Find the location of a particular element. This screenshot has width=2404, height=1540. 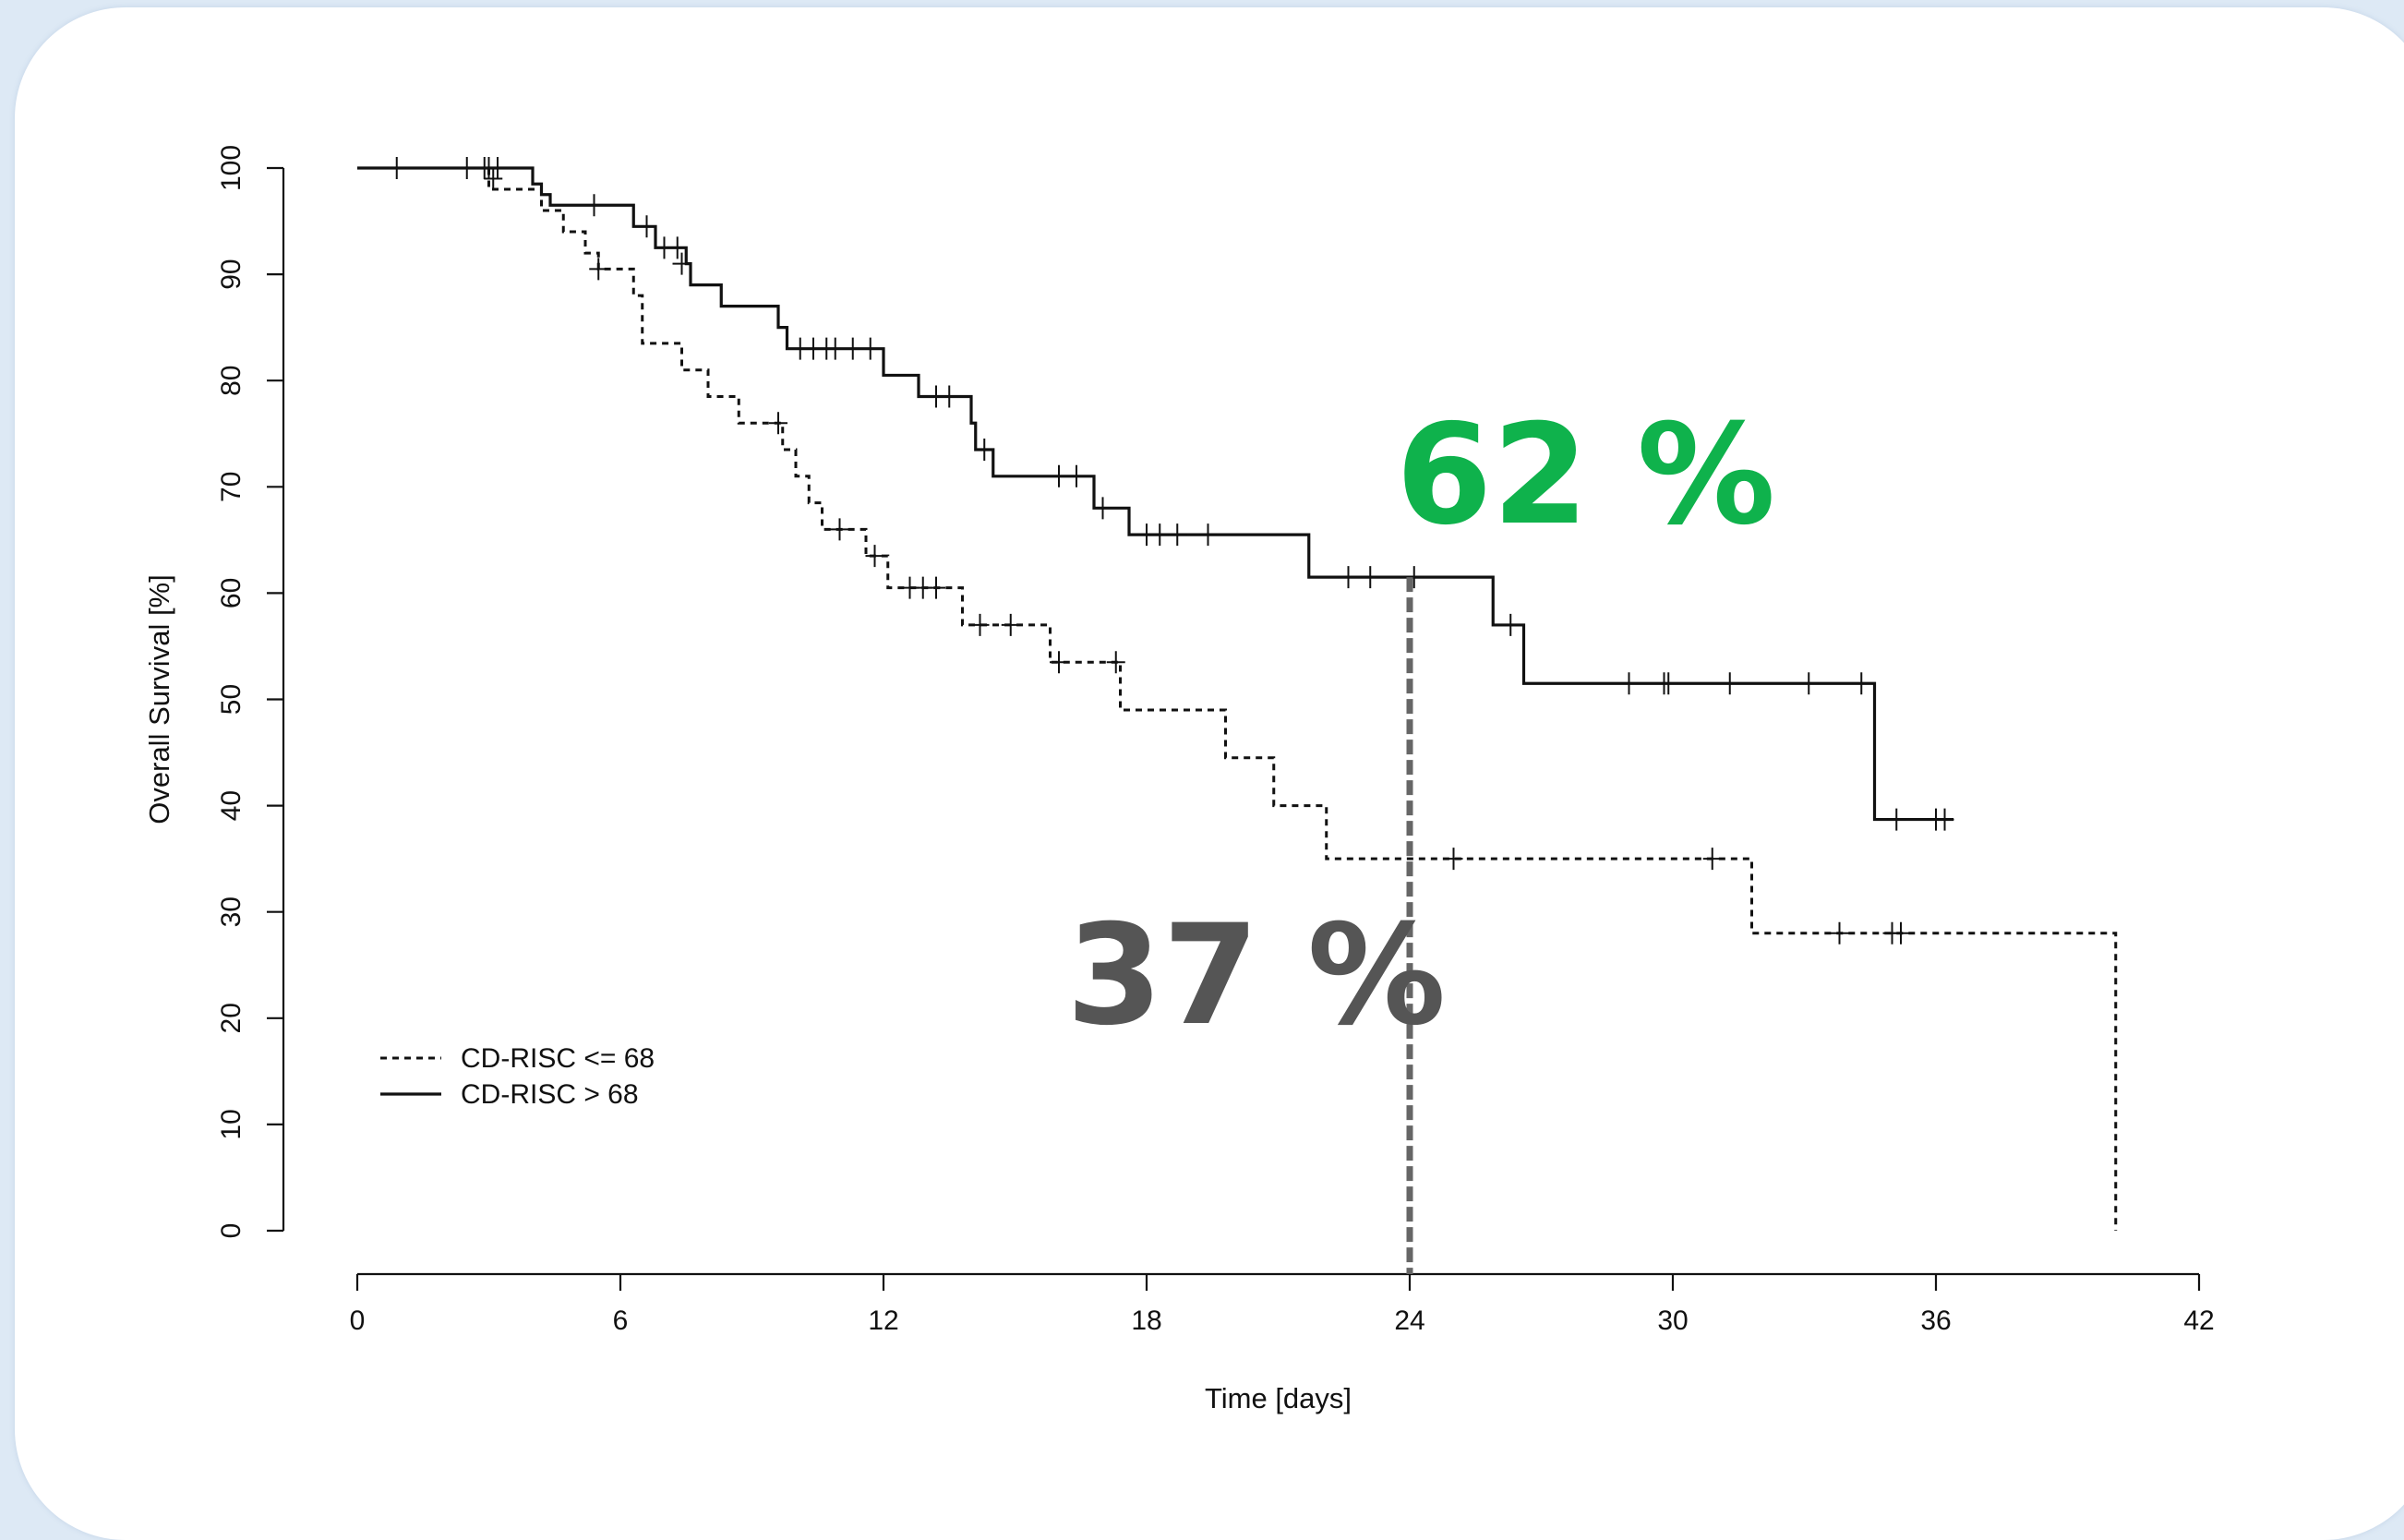

x-axis-title: Time [days] is located at coordinates (1278, 1398).